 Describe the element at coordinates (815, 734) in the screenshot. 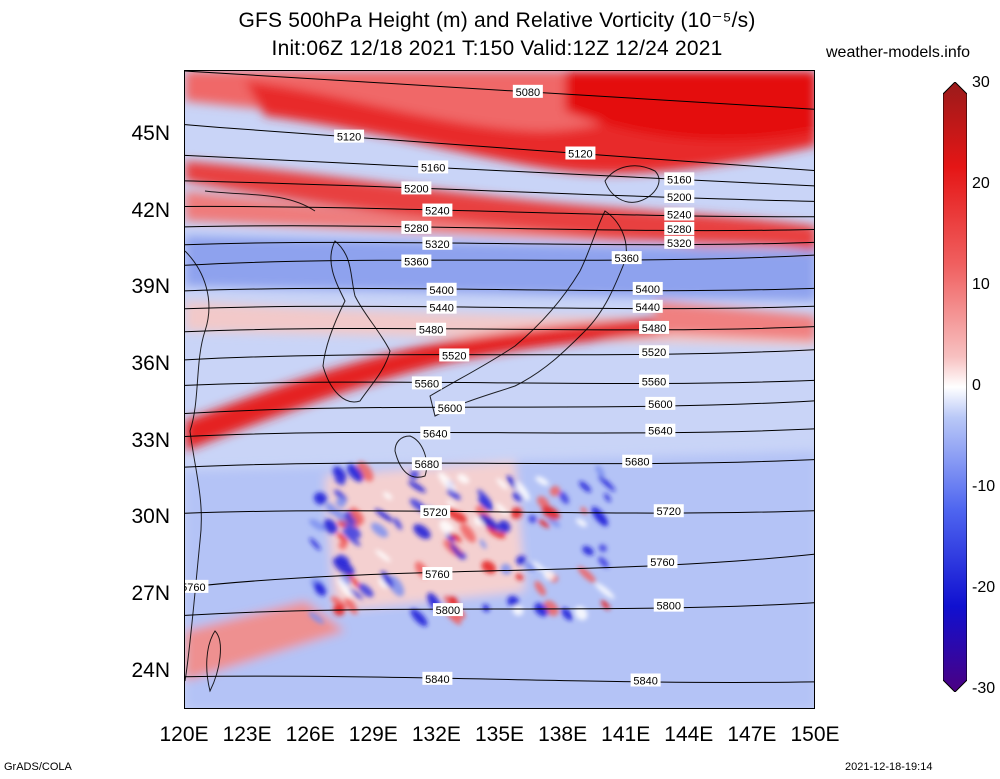

I see `lon-tick-label: 150E` at that location.